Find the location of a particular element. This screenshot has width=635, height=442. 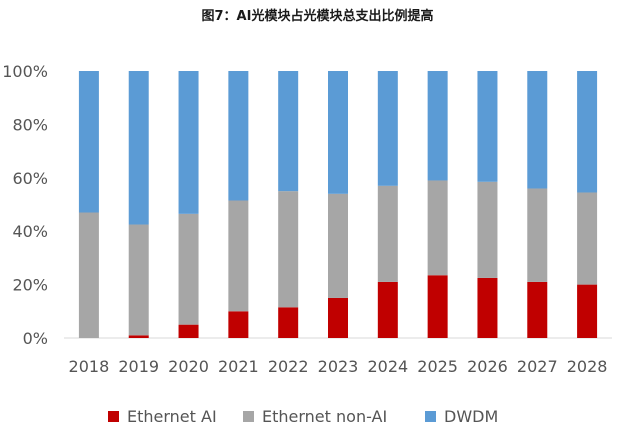

x-tick-label: 2022 is located at coordinates (288, 366).